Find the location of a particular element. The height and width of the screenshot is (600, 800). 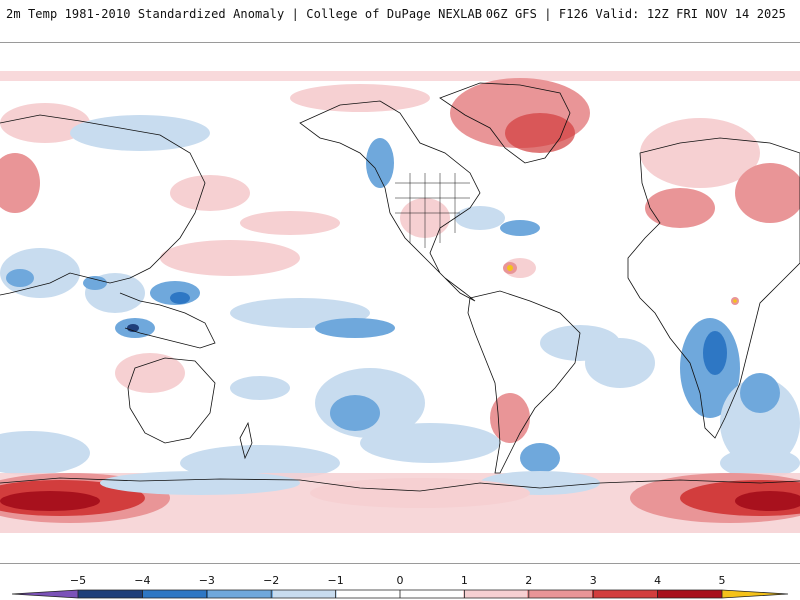

legend-tick-label: 4 is located at coordinates (657, 580).